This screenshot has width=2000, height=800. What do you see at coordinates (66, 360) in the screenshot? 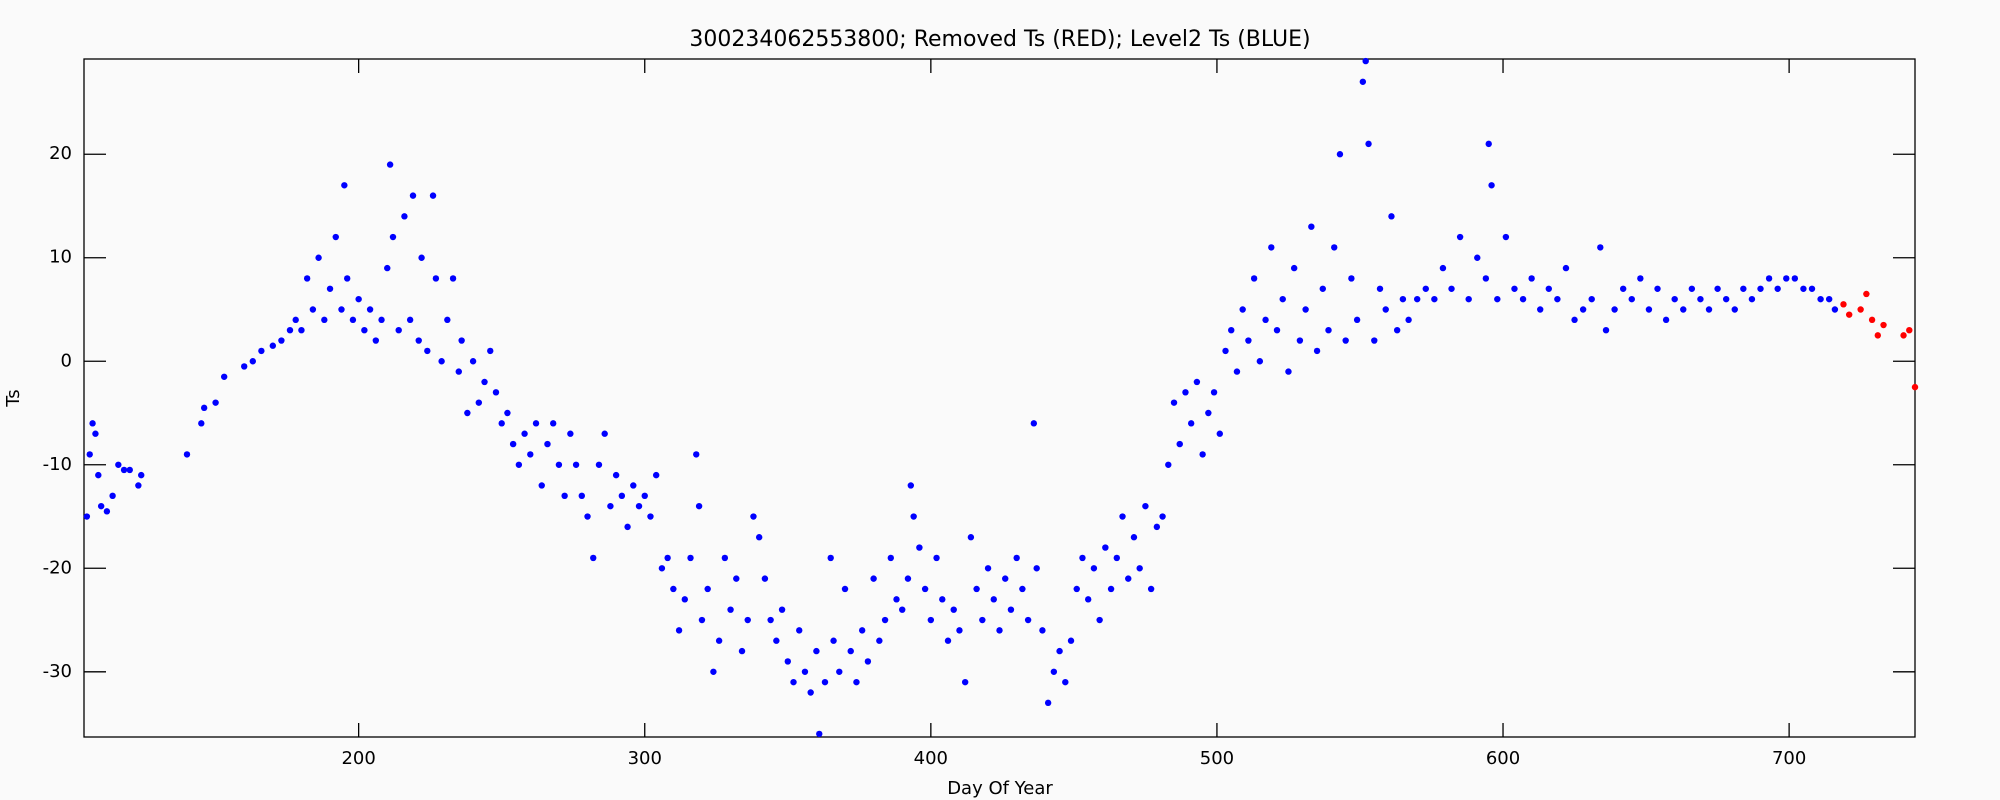
I see `y-tick-label: 0` at bounding box center [66, 360].